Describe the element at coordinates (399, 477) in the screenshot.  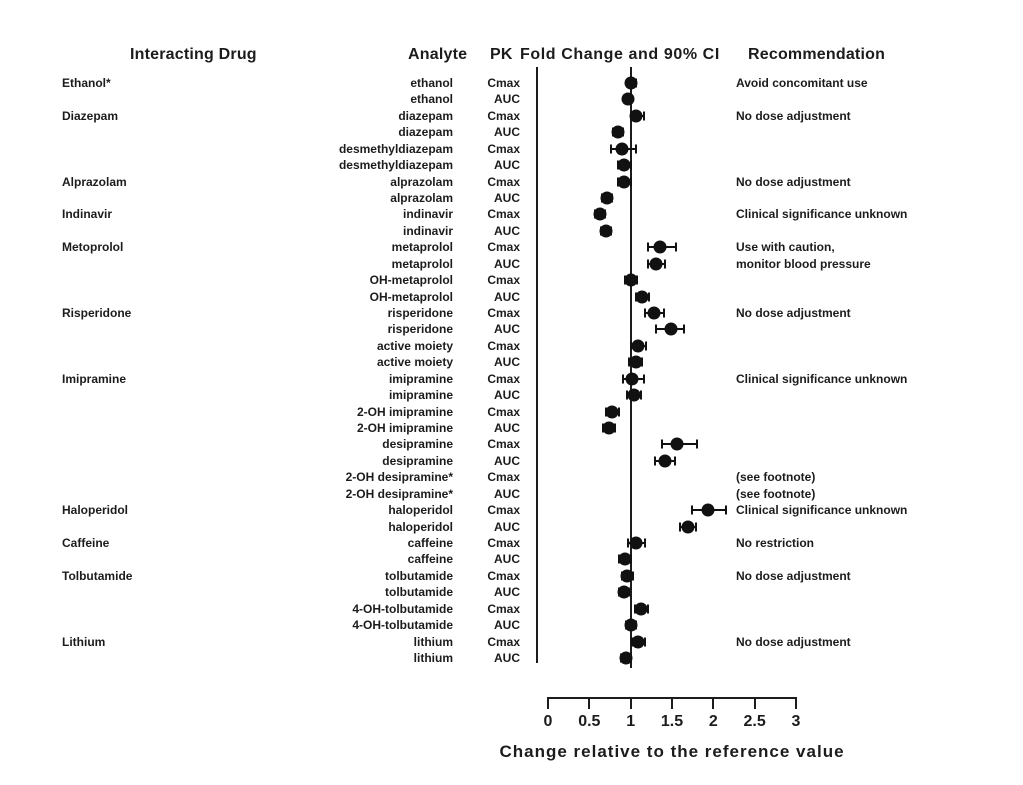
I see `analyte-label: 2-OH desipramine*` at that location.